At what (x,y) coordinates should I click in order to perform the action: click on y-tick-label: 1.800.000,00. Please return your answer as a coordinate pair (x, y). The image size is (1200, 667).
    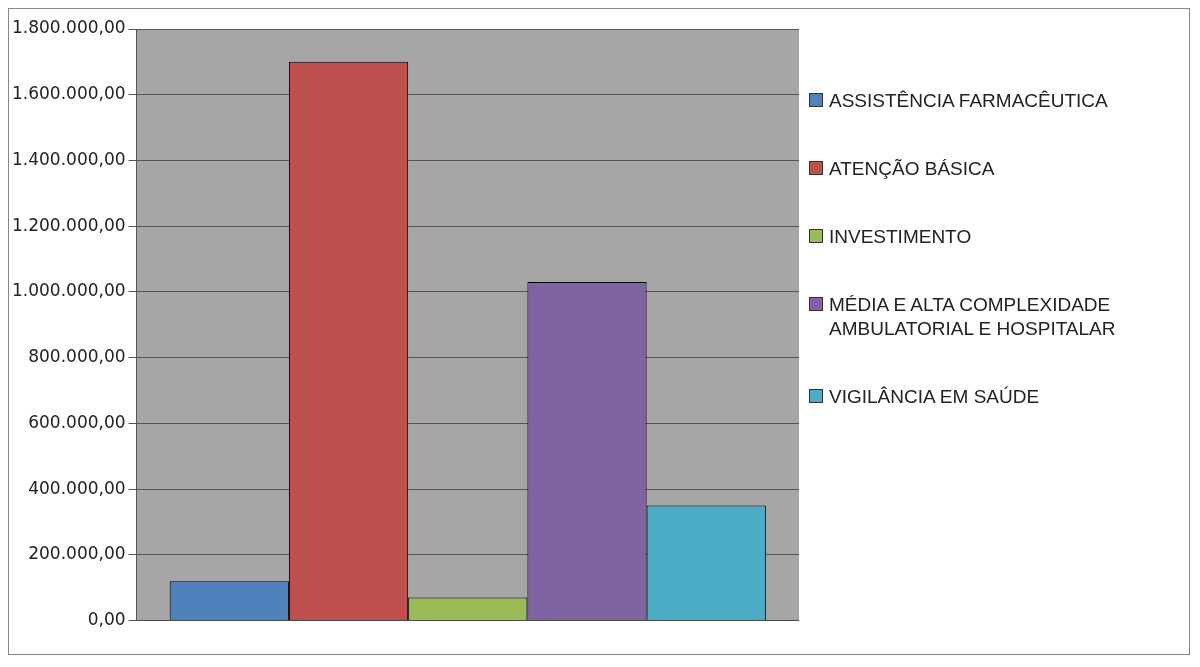
    Looking at the image, I should click on (68, 27).